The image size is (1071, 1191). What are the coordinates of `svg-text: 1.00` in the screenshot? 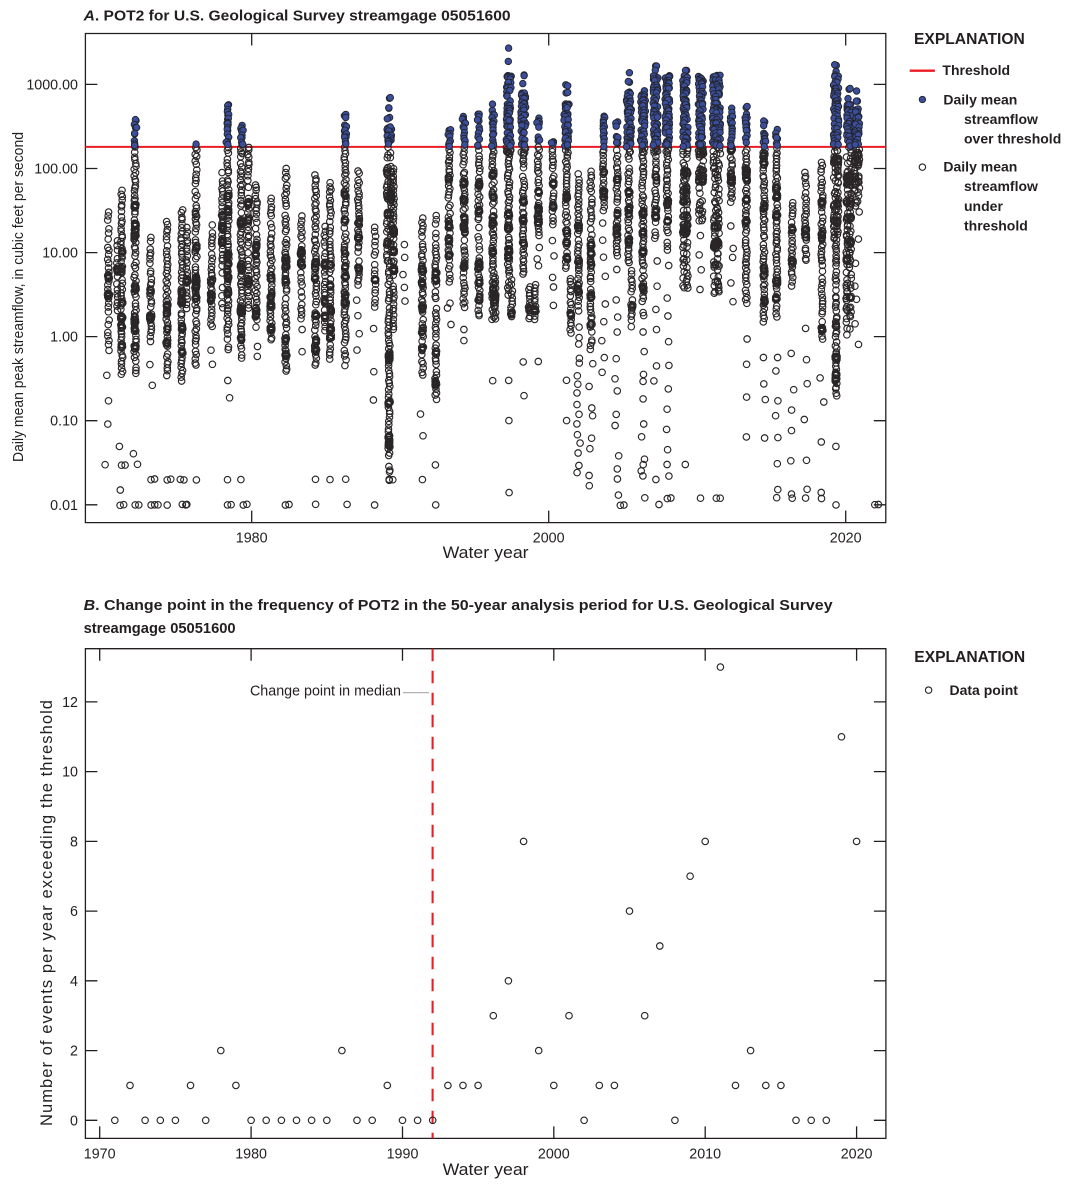 It's located at (64, 338).